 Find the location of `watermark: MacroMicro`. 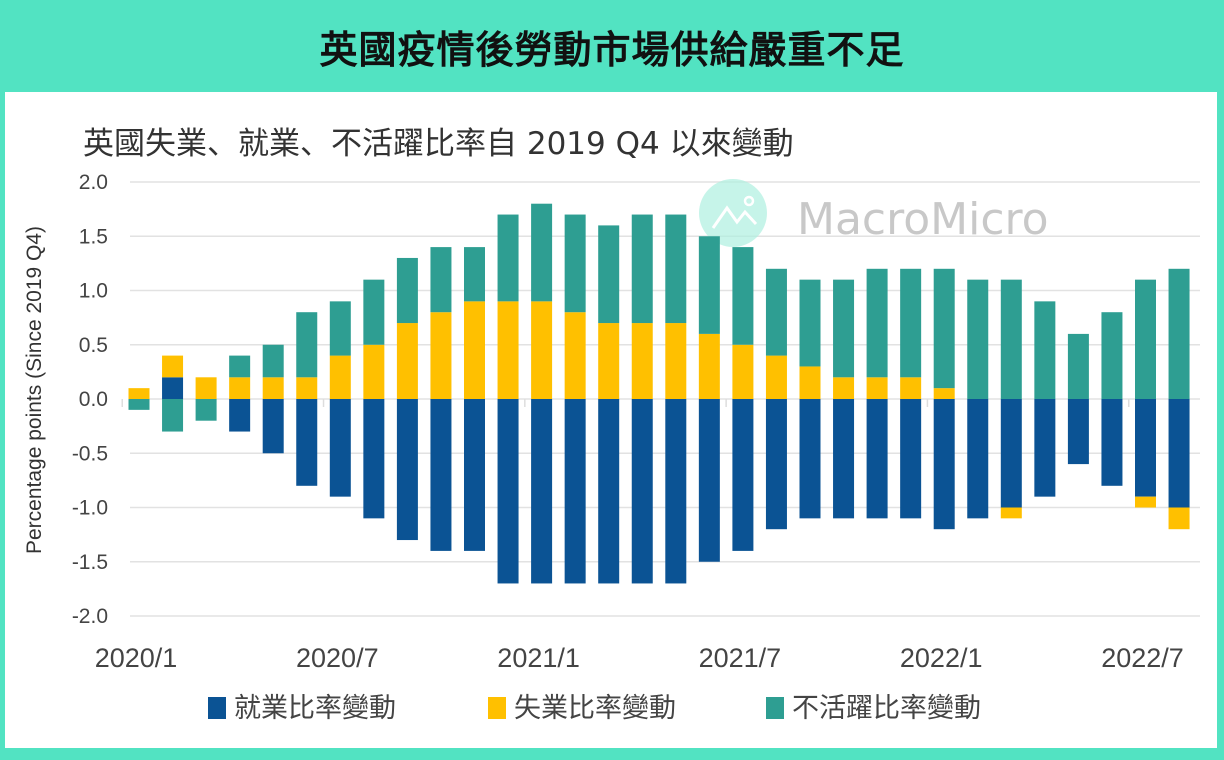

watermark: MacroMicro is located at coordinates (874, 213).